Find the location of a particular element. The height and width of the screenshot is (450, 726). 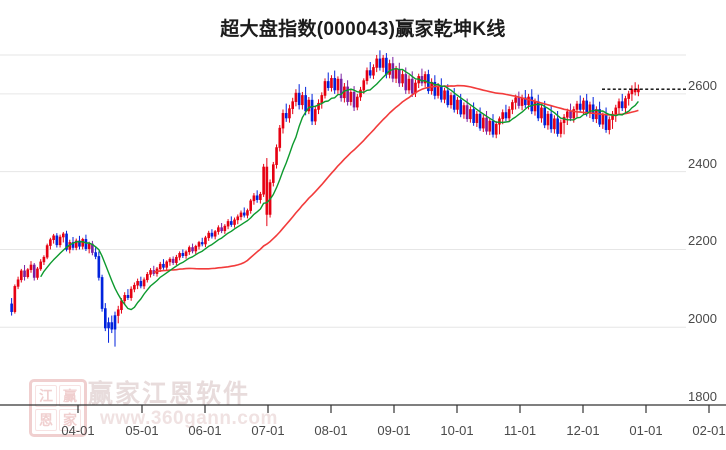

y-axis-tick-label: 2200 is located at coordinates (702, 241).